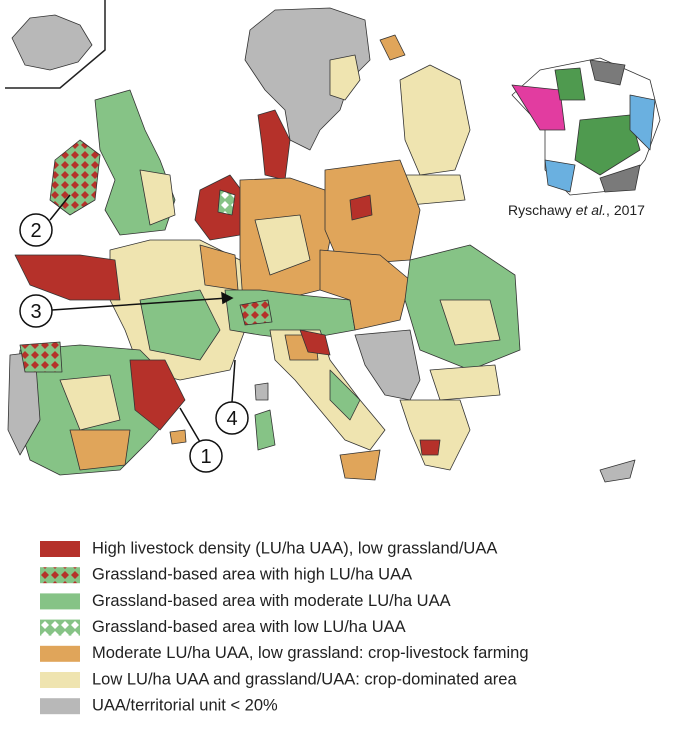 This screenshot has width=675, height=730. I want to click on legend-label: Grassland-based area with low LU/ha UAA, so click(249, 627).